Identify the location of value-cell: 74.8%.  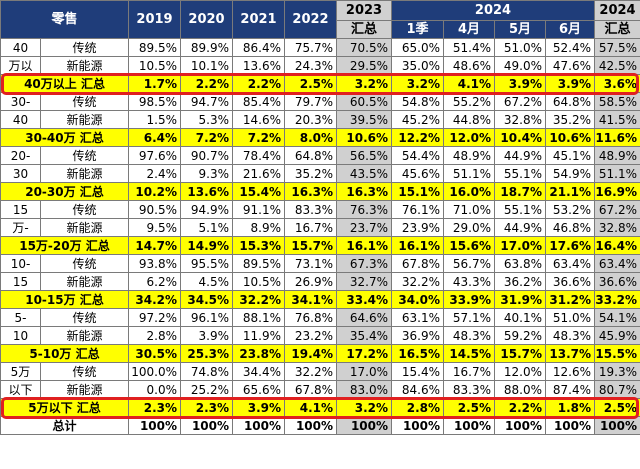
(207, 371).